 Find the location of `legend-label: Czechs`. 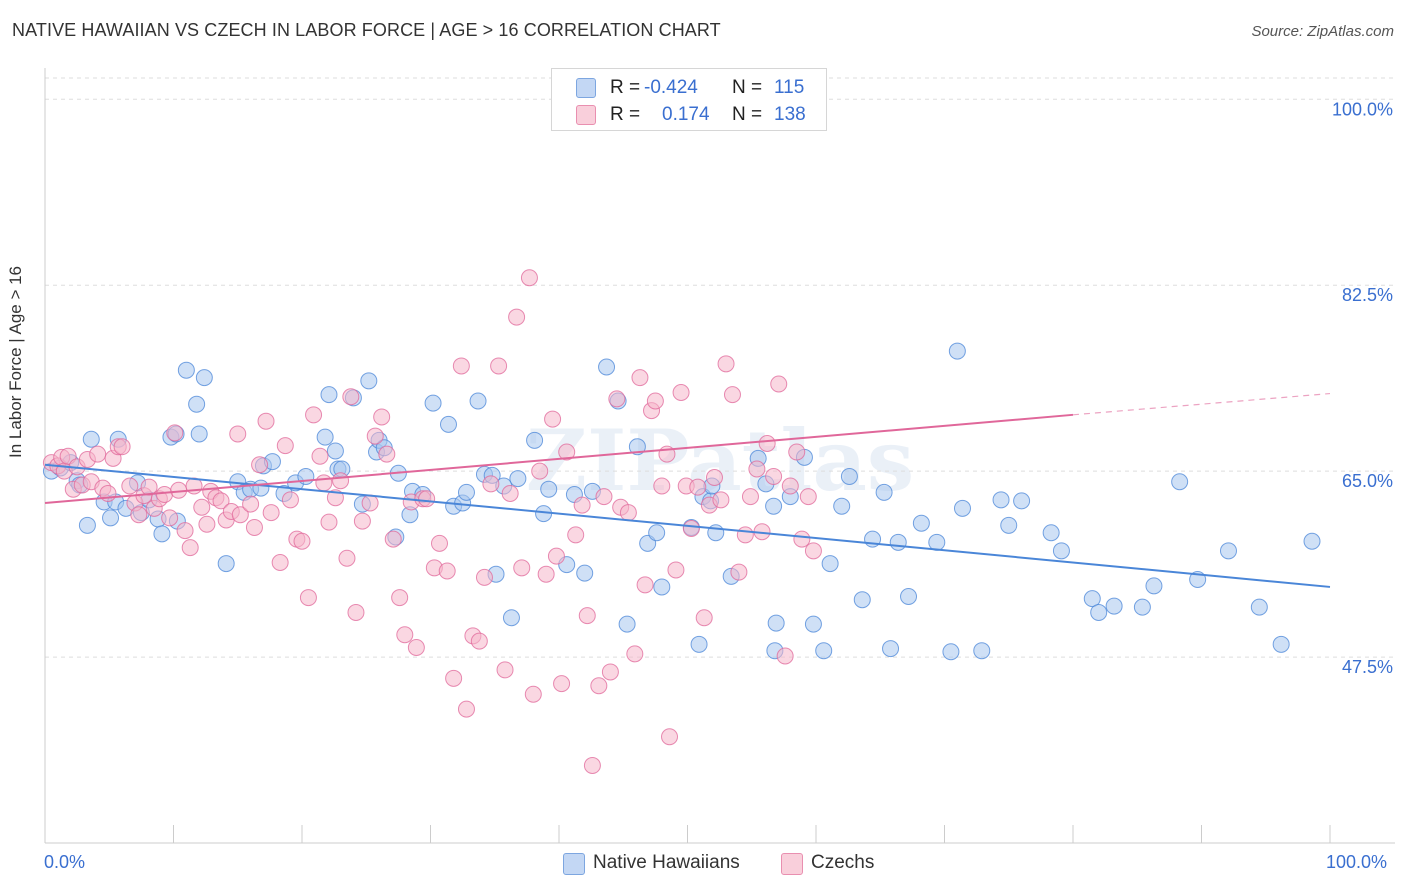

legend-label: Czechs is located at coordinates (843, 862).